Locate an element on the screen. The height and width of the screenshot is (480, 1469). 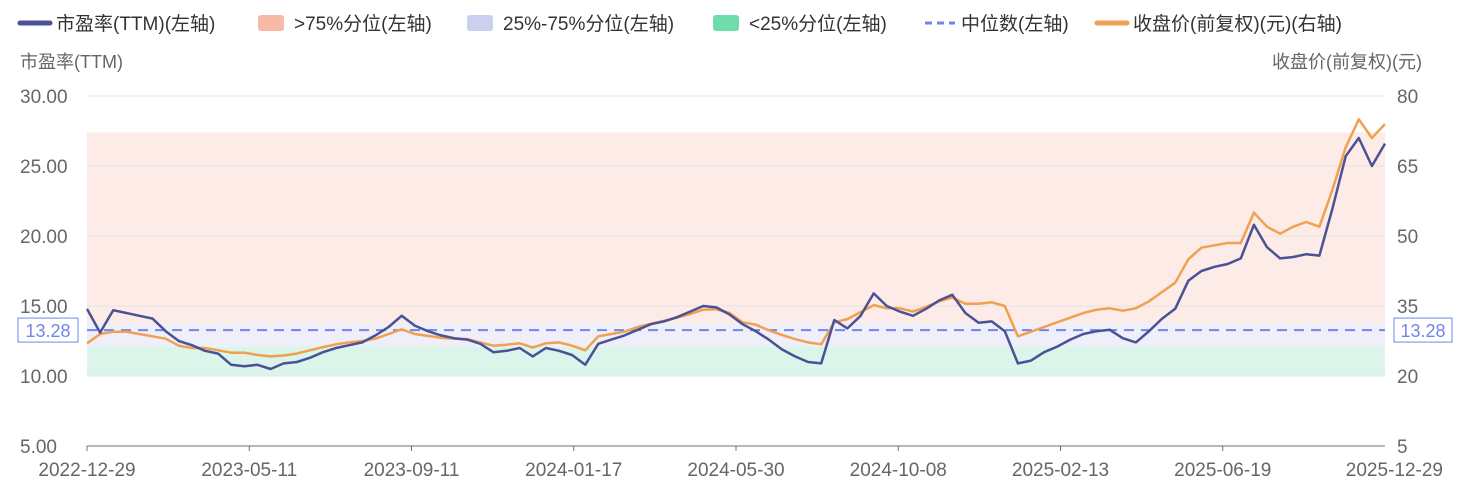
legend-label-mid: 25%-75%分位(左轴) is located at coordinates (588, 24).